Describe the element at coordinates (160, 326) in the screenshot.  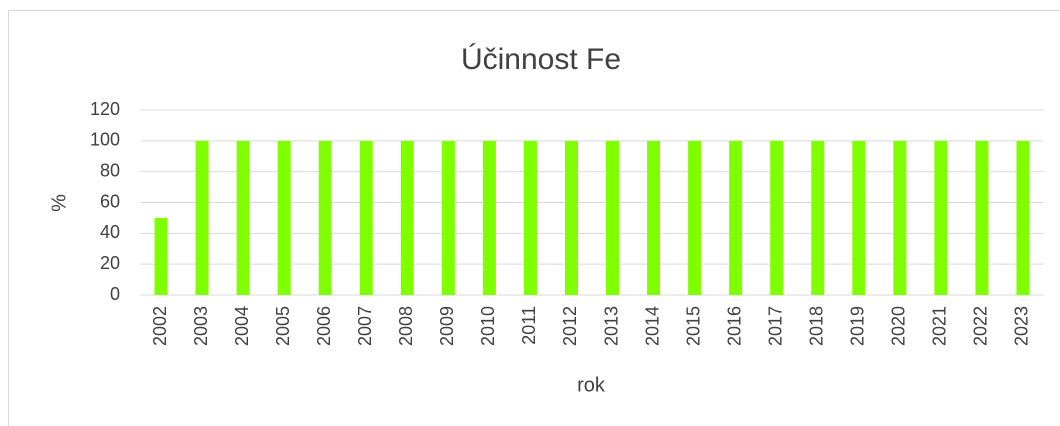
I see `x-tick-label: 2002` at that location.